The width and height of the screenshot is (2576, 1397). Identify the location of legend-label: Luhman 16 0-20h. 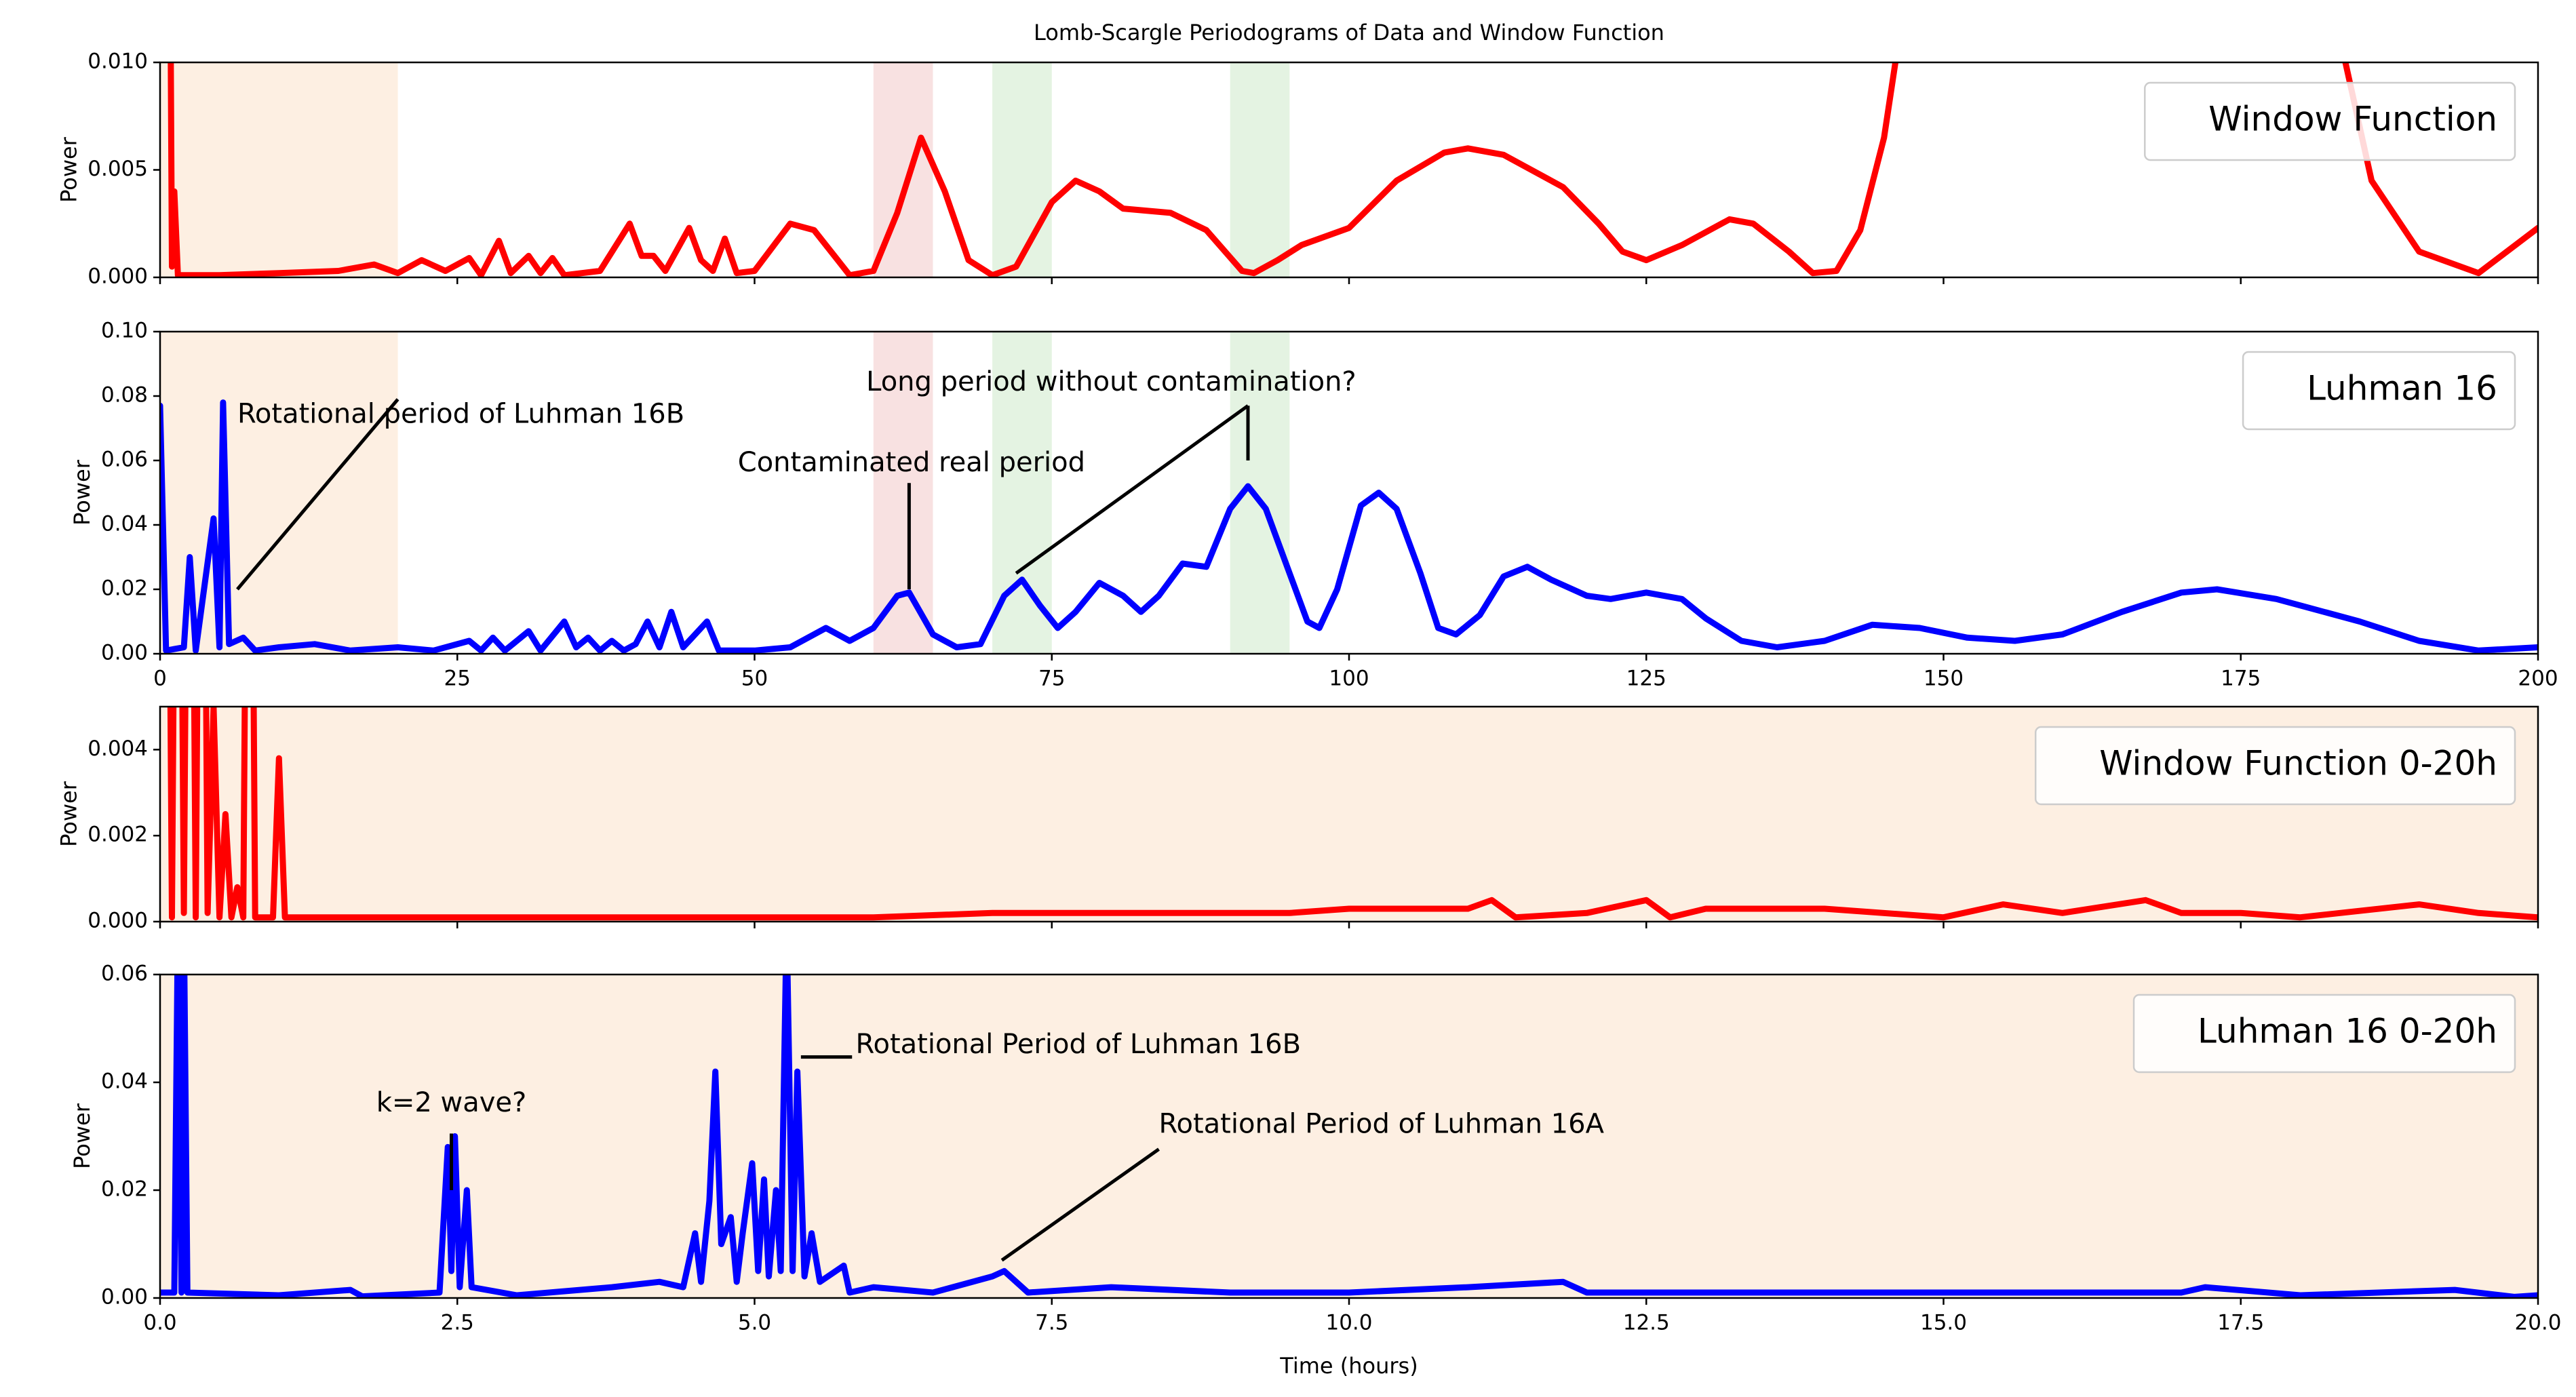
(2347, 1031).